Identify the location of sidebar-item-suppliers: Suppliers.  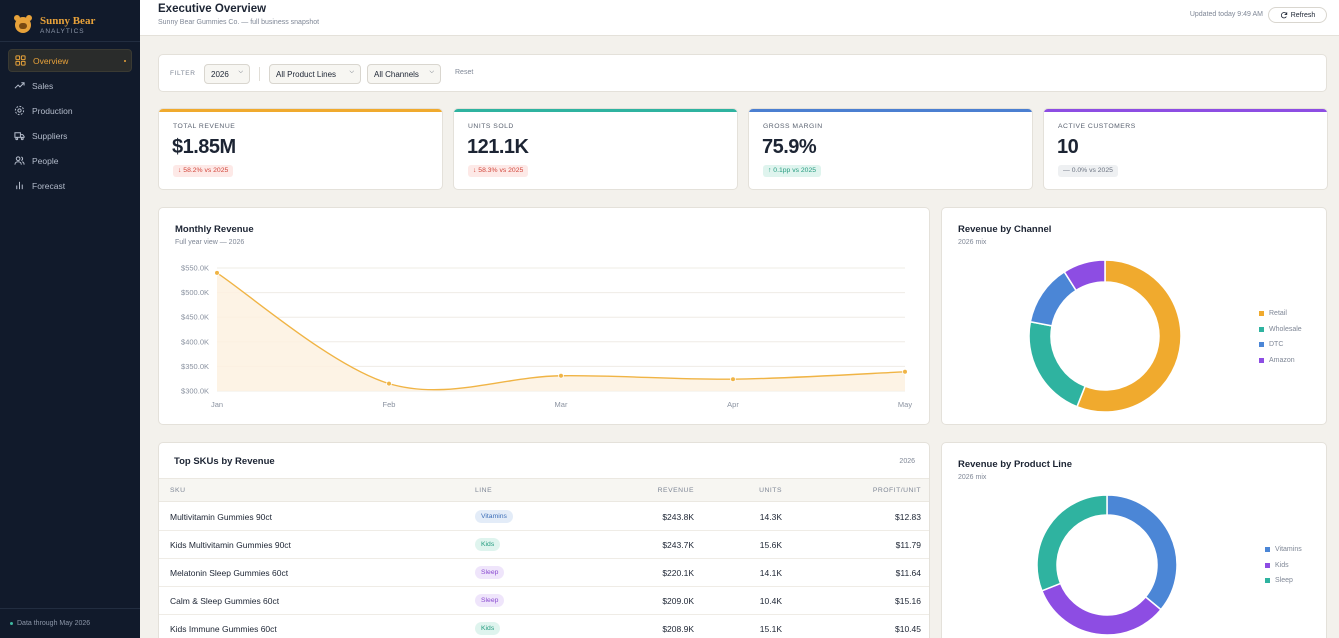
(70, 135).